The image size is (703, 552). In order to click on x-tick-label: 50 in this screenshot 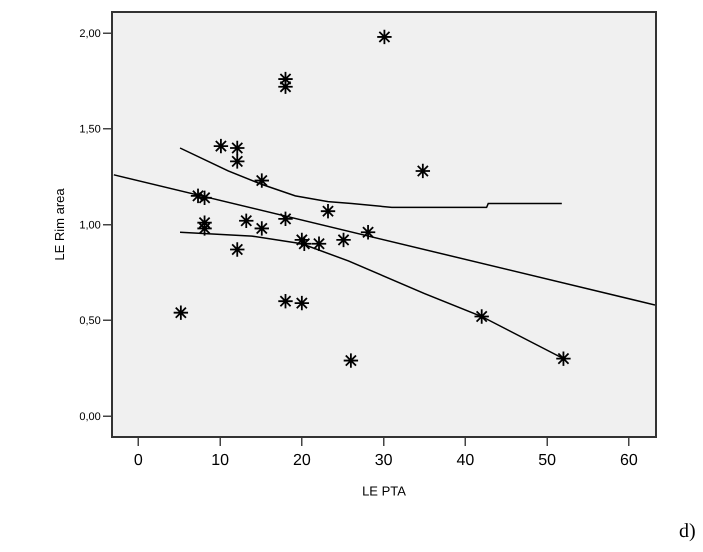, I will do `click(547, 461)`.